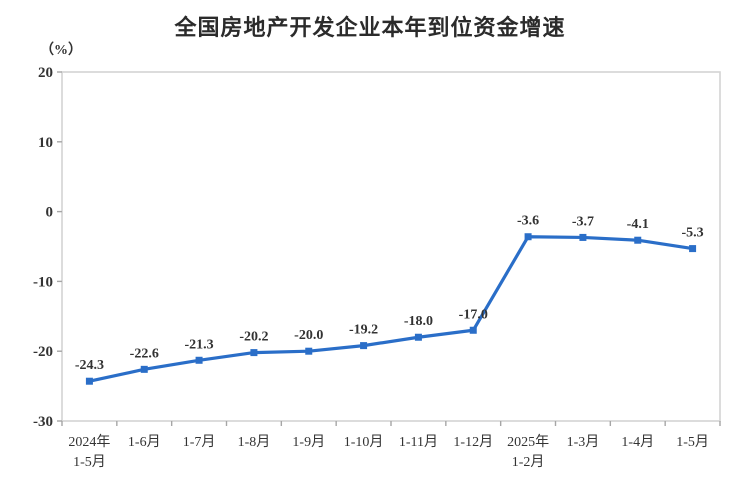 The width and height of the screenshot is (740, 503). Describe the element at coordinates (89, 442) in the screenshot. I see `x-tick-label: 2024年` at that location.